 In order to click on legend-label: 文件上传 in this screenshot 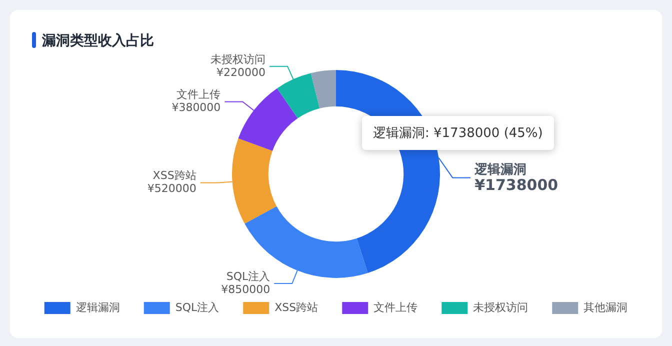, I will do `click(396, 307)`.